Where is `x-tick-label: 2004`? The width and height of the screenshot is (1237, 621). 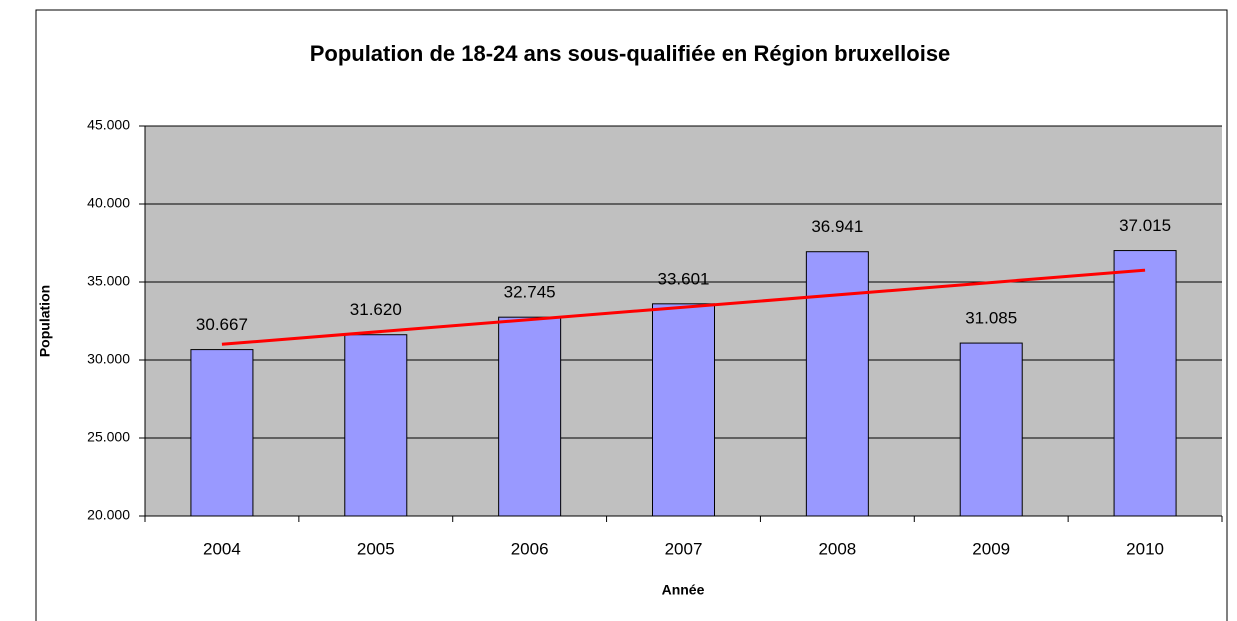 x-tick-label: 2004 is located at coordinates (222, 548).